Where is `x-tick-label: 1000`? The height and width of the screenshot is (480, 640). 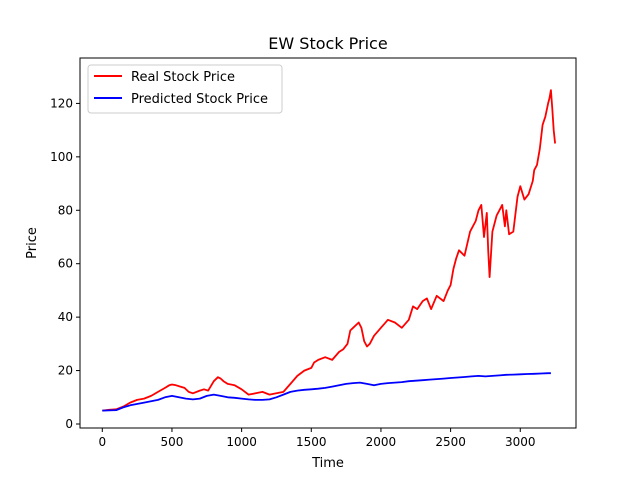 x-tick-label: 1000 is located at coordinates (241, 442).